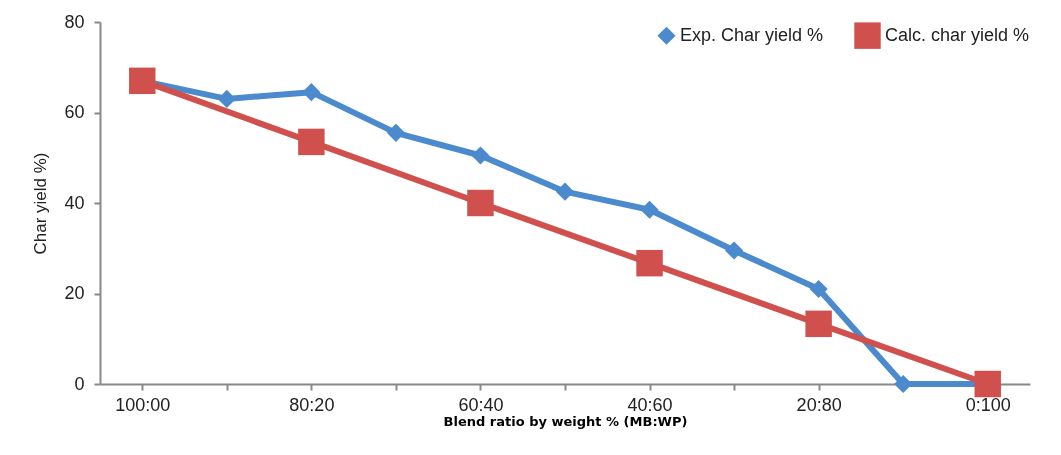 The height and width of the screenshot is (455, 1061). What do you see at coordinates (481, 404) in the screenshot?
I see `x-tick-label: 60:40` at bounding box center [481, 404].